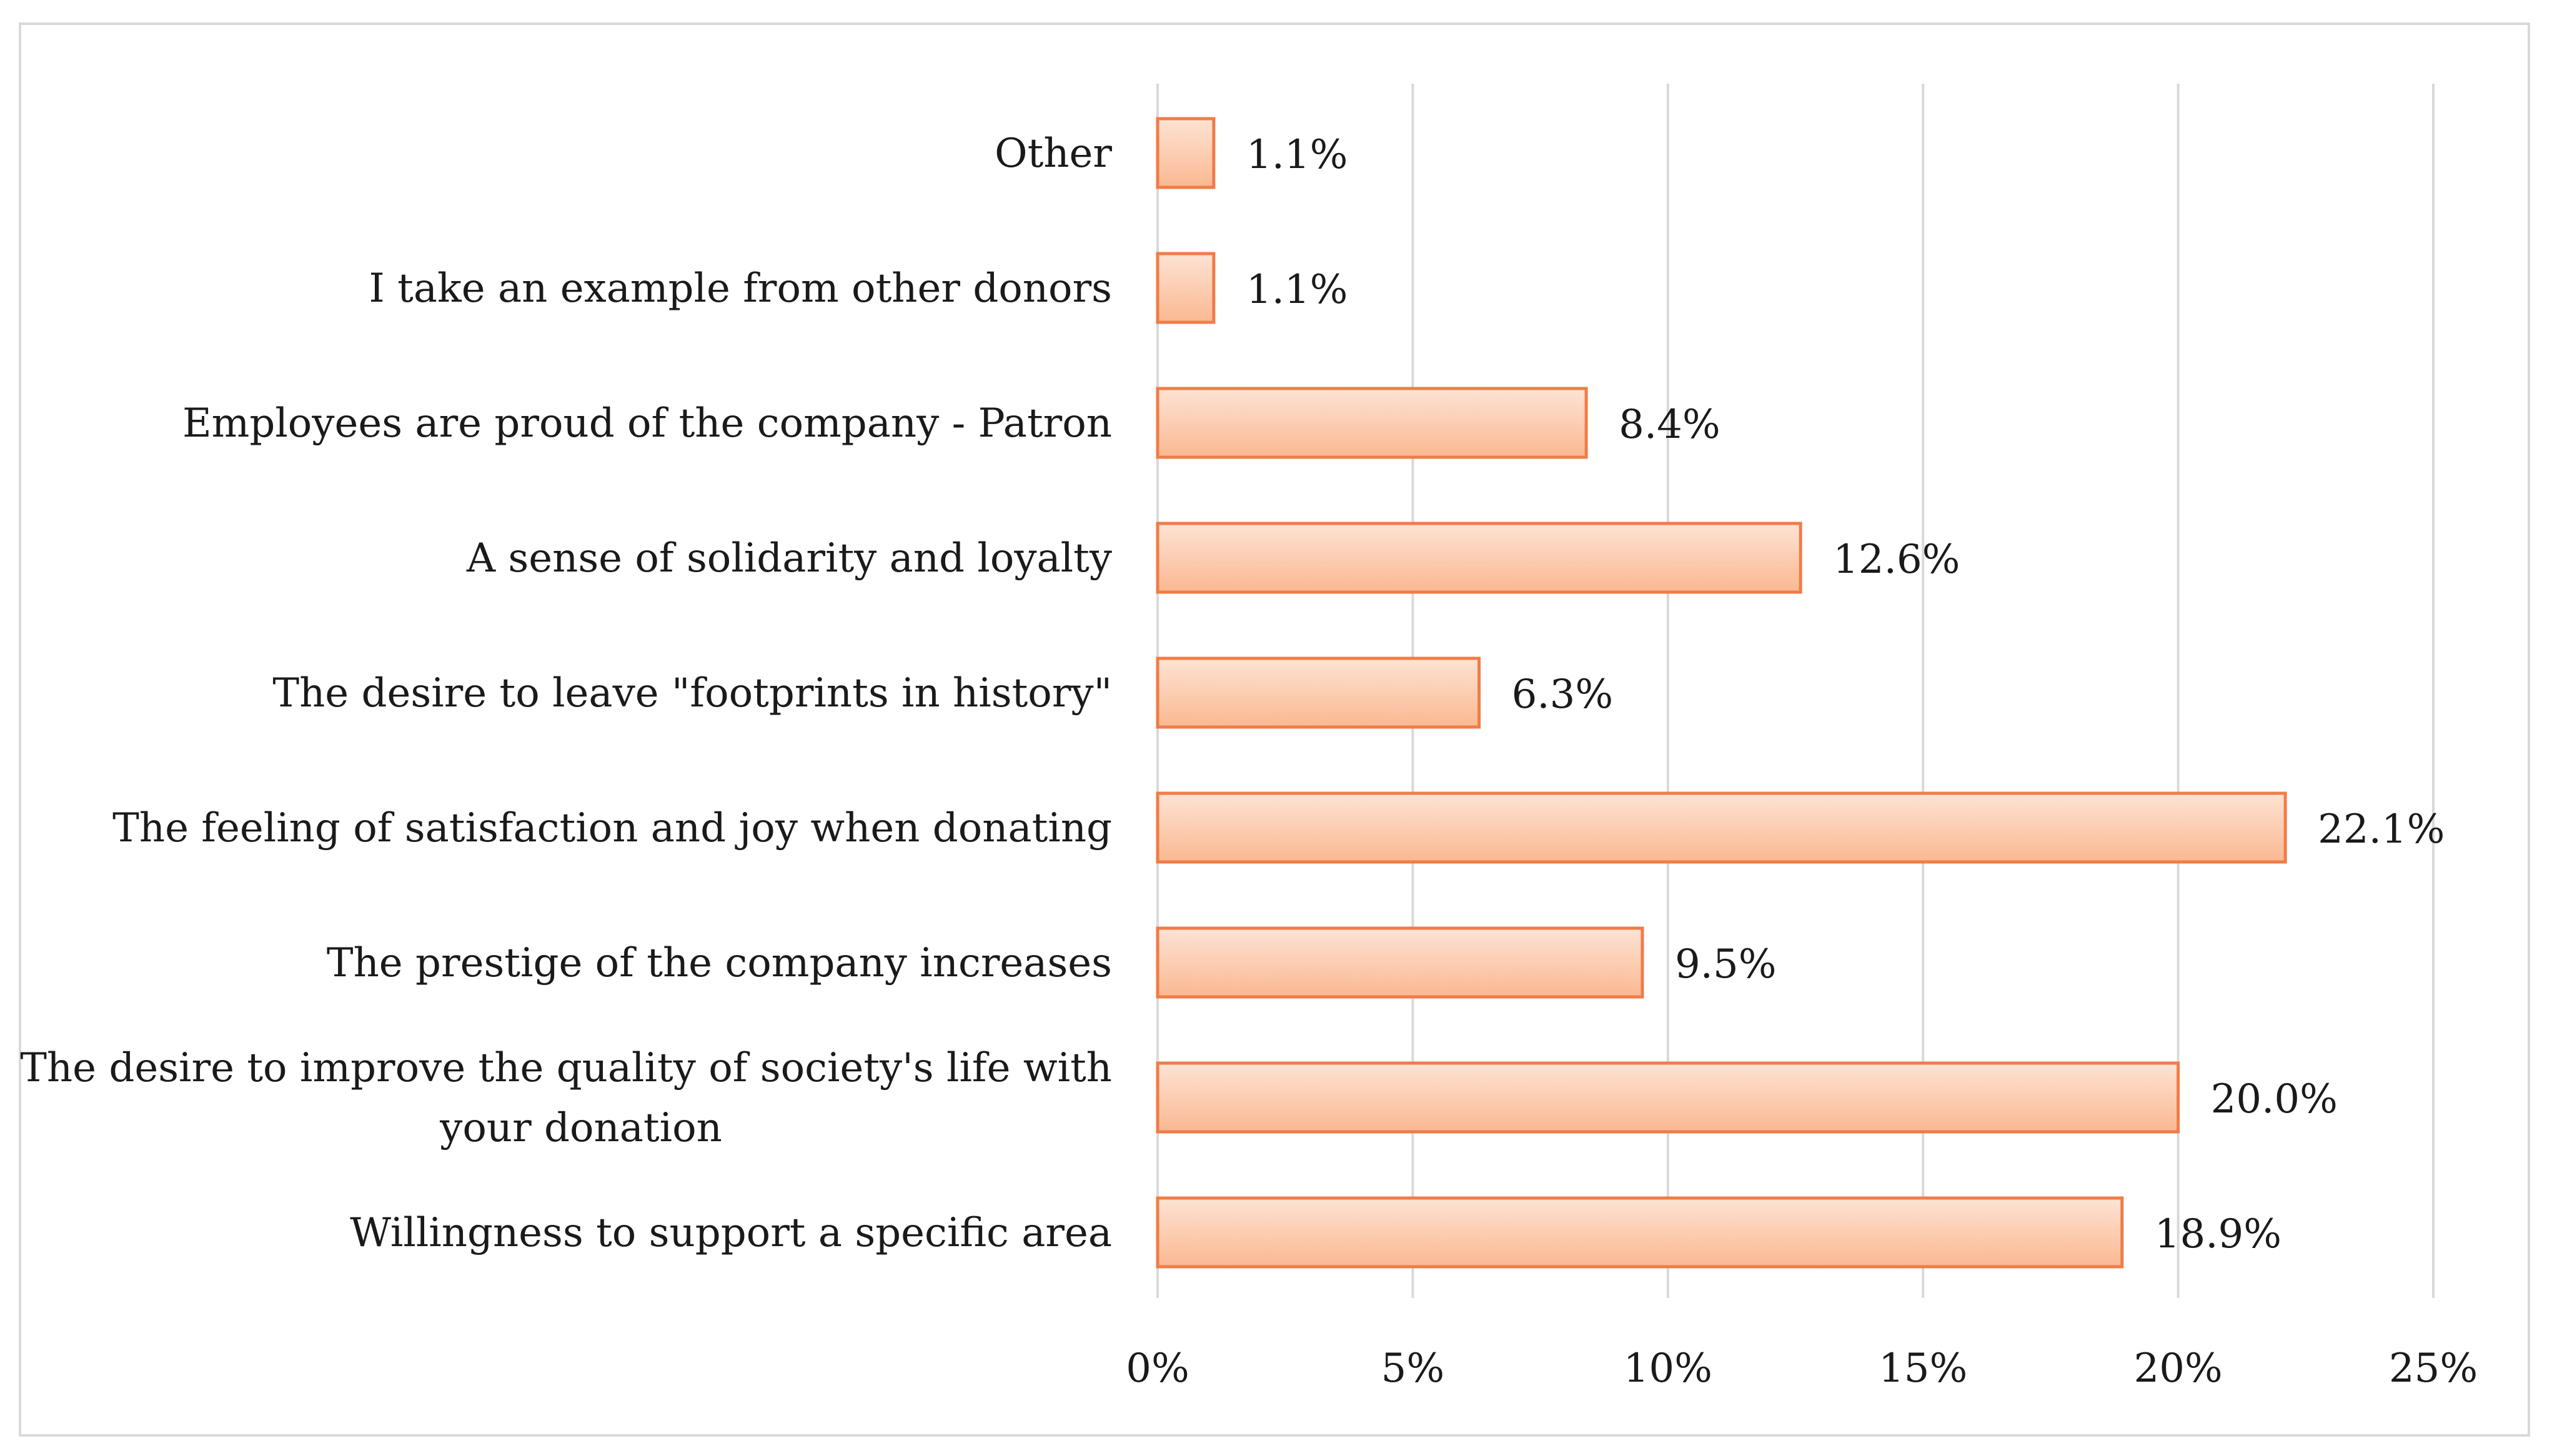 The width and height of the screenshot is (2552, 1456). What do you see at coordinates (741, 288) in the screenshot?
I see `category-label: I take an example from other donors` at bounding box center [741, 288].